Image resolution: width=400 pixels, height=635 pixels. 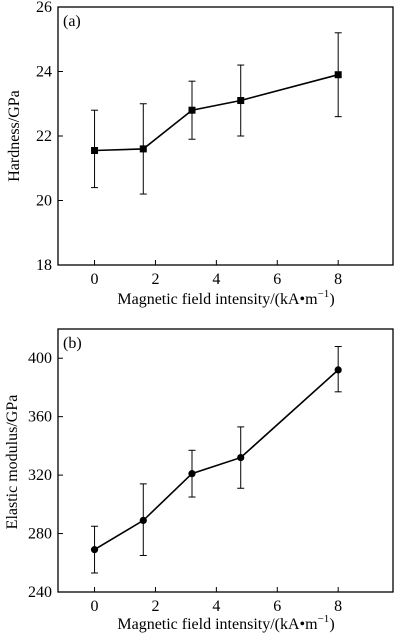 I want to click on panel-label: (b), so click(x=72, y=343).